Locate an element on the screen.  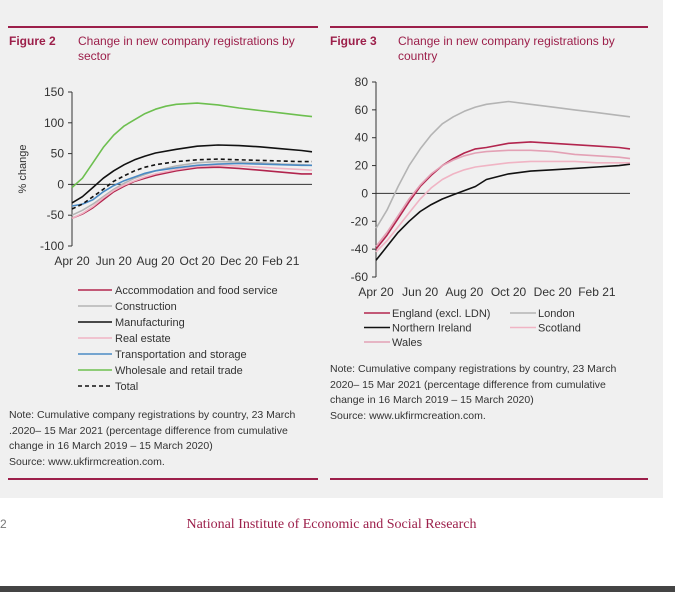
y-tick-label: -60 is located at coordinates (360, 277).